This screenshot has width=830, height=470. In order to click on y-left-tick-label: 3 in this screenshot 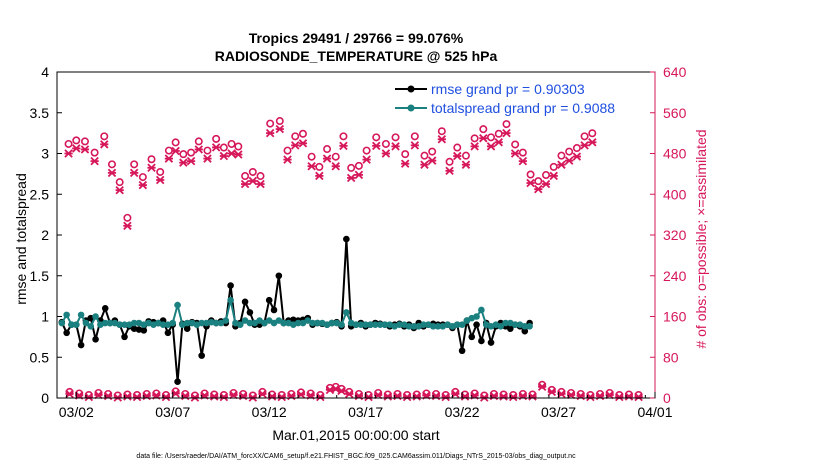, I will do `click(45, 154)`.